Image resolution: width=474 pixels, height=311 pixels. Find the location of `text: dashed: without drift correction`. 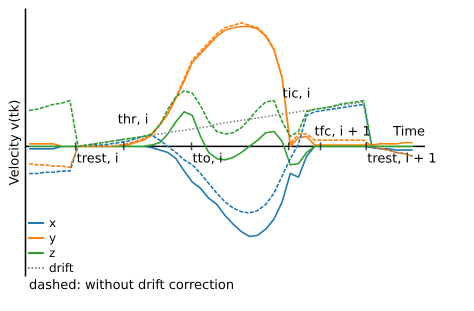

text: dashed: without drift correction is located at coordinates (131, 285).